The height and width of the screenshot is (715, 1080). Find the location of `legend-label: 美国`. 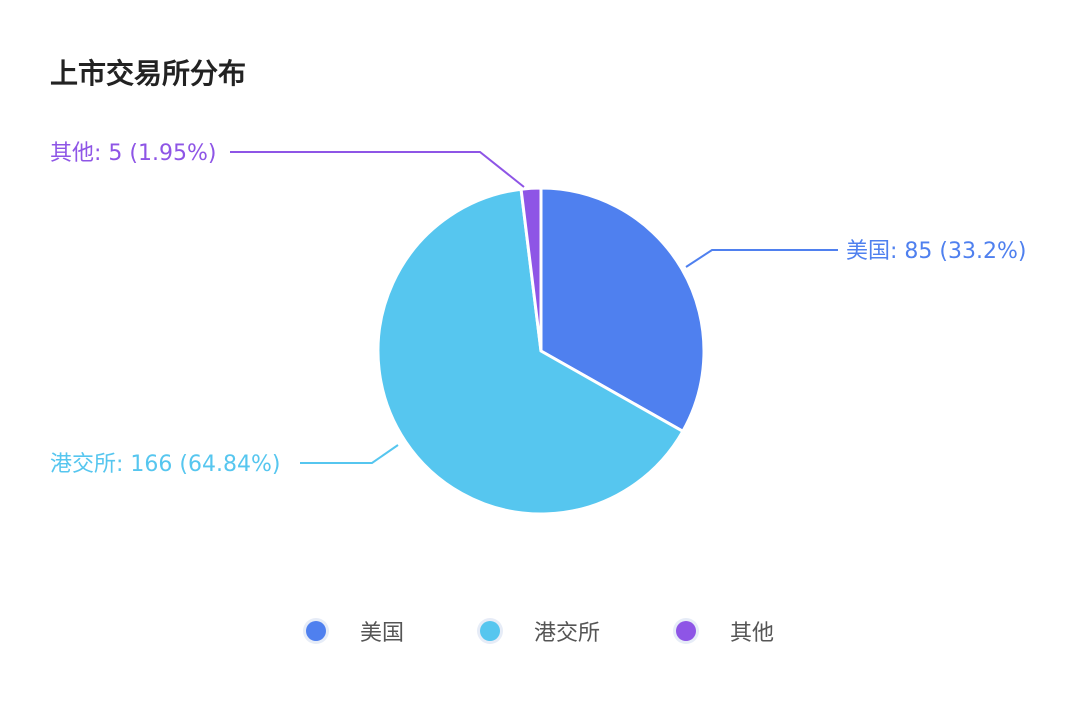

legend-label: 美国 is located at coordinates (381, 633).